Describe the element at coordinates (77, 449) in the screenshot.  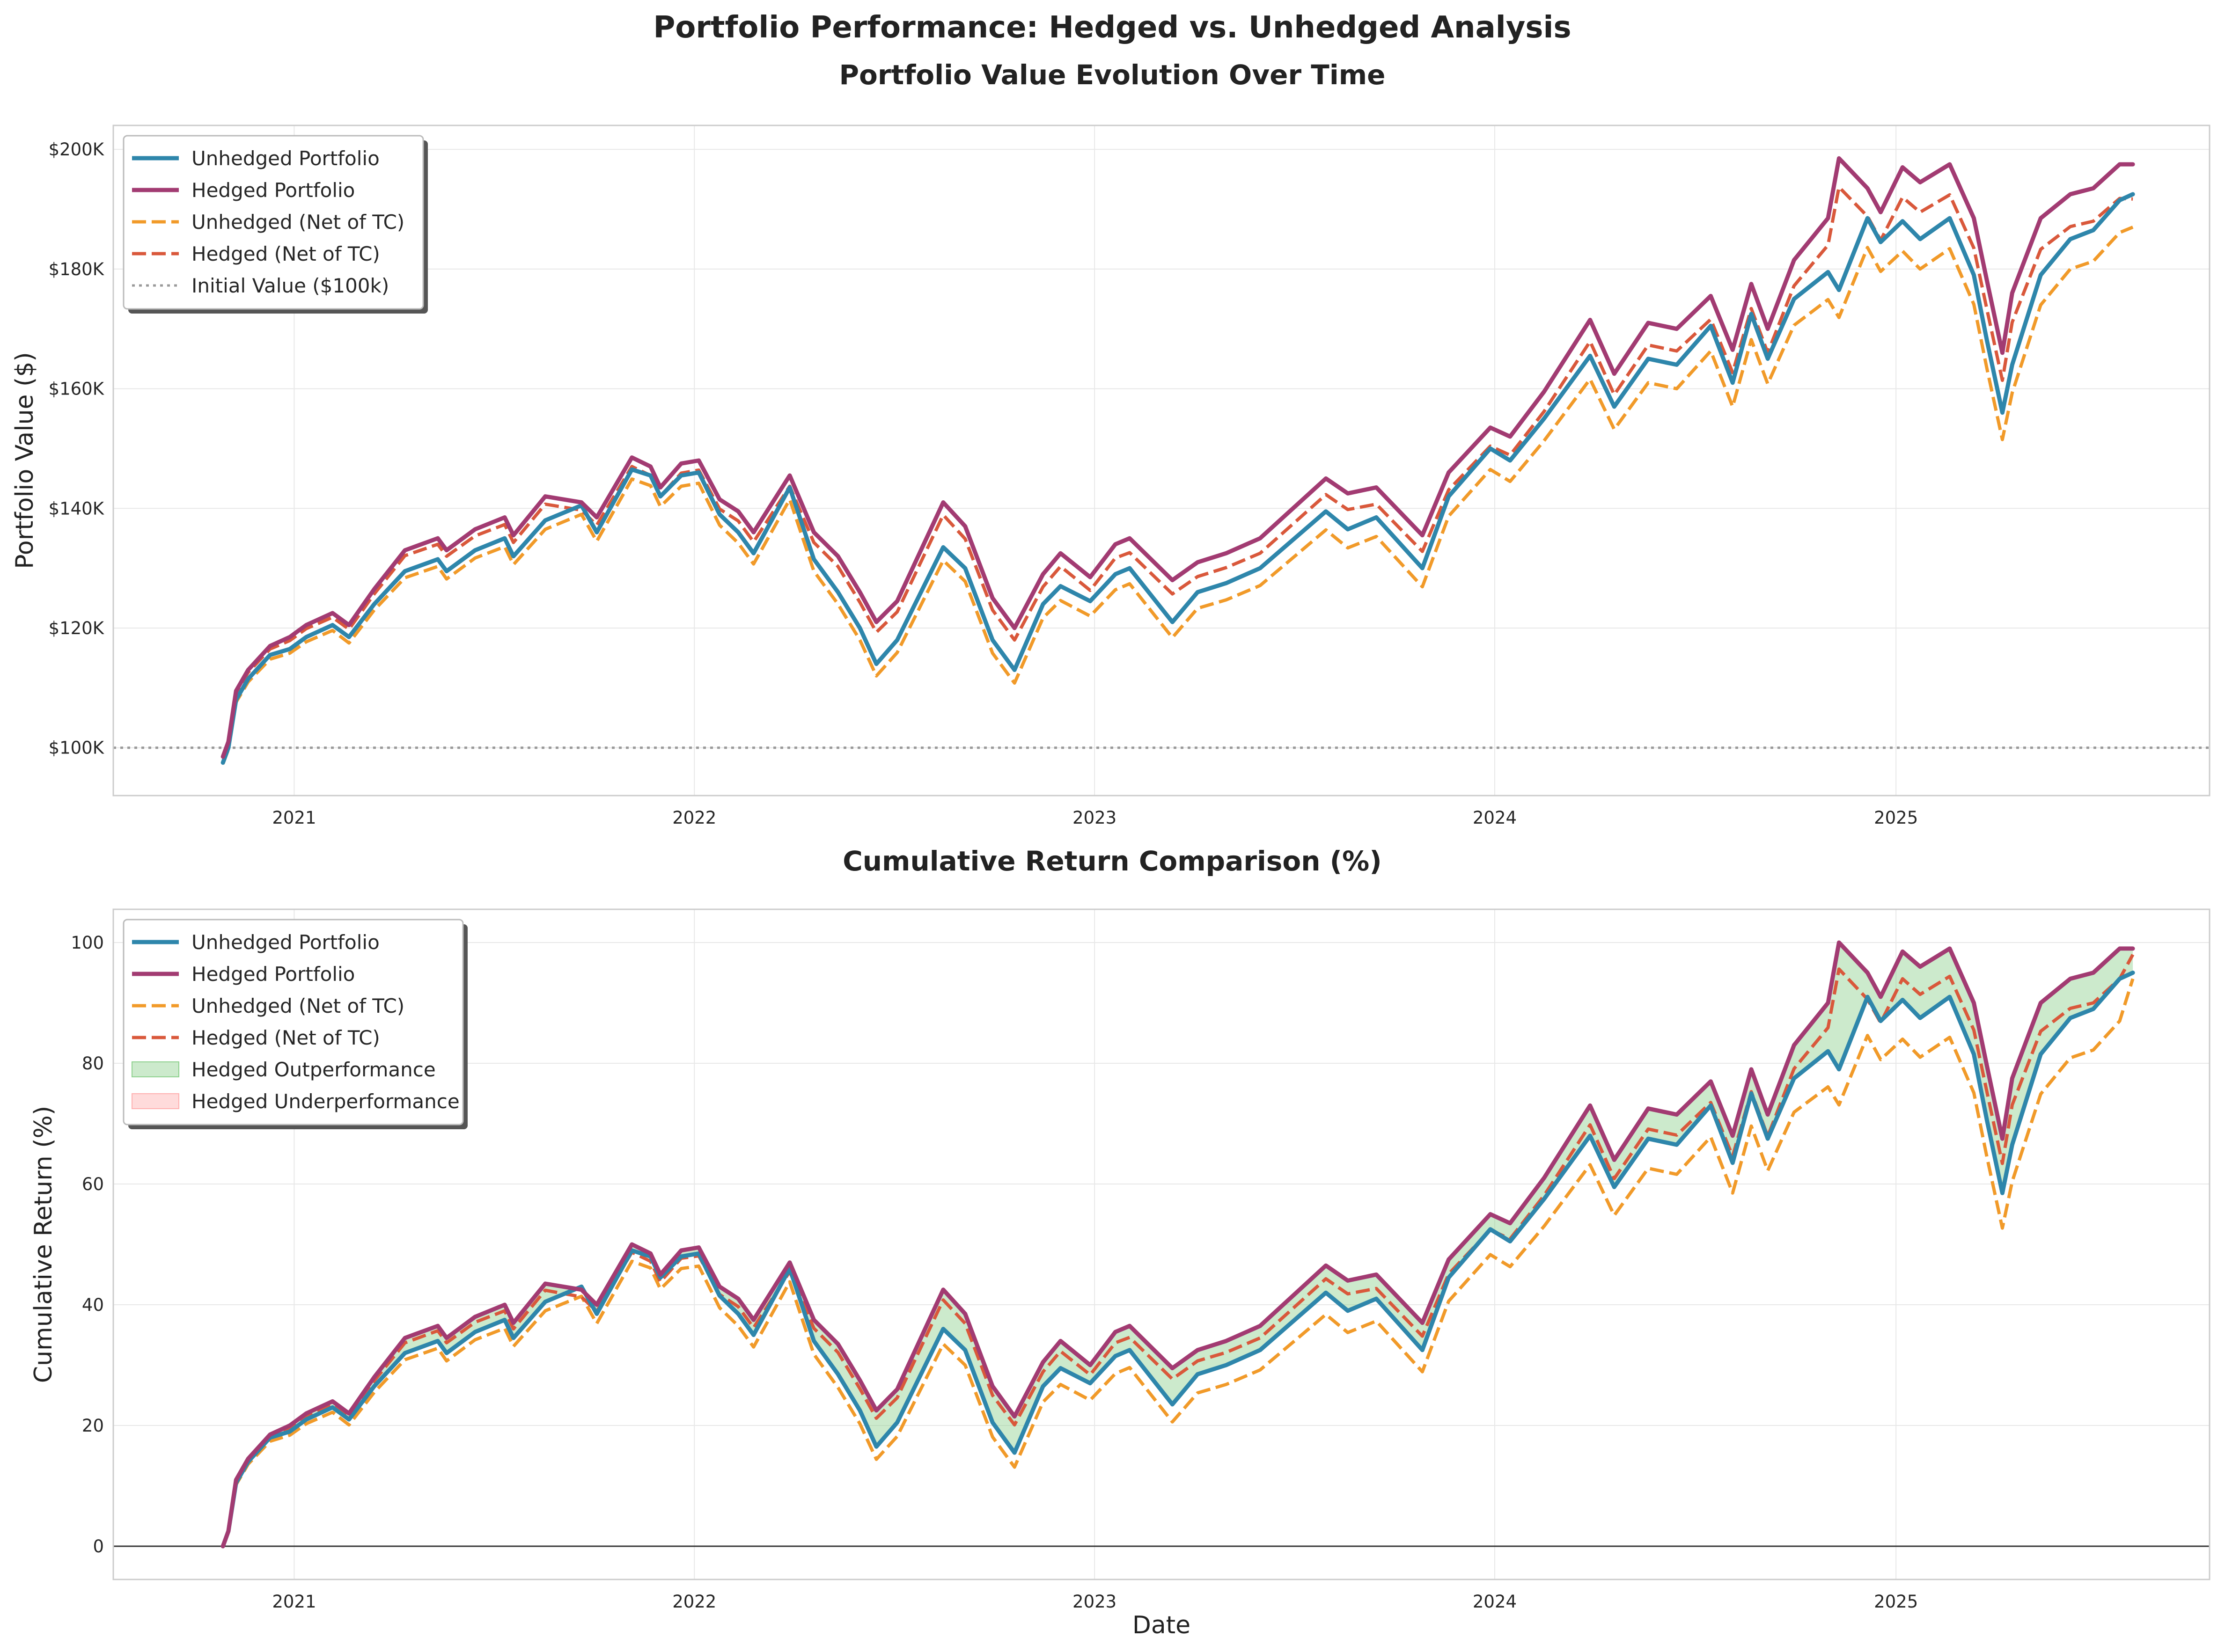
I see `y-tick-labels-portfolio-value: $100K $120K $140K $160K $180K $200K` at that location.